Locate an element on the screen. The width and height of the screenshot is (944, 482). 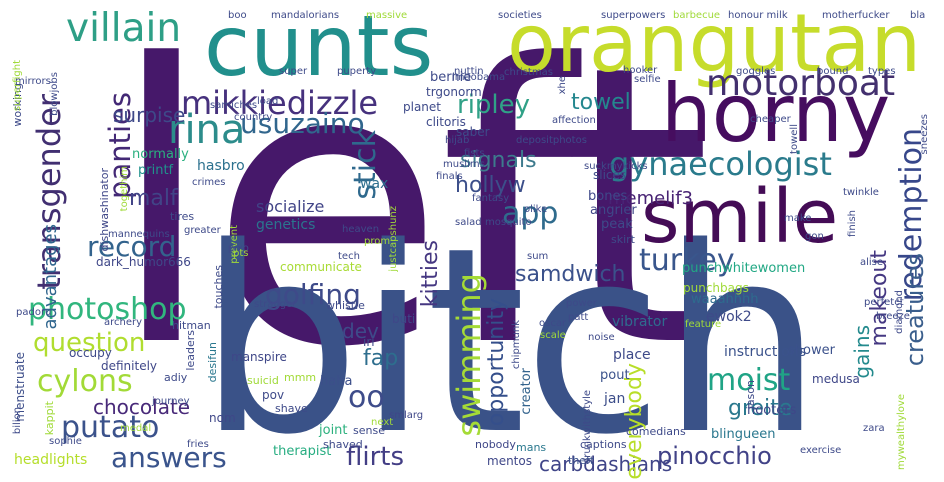
word: horny is located at coordinates (776, 113).